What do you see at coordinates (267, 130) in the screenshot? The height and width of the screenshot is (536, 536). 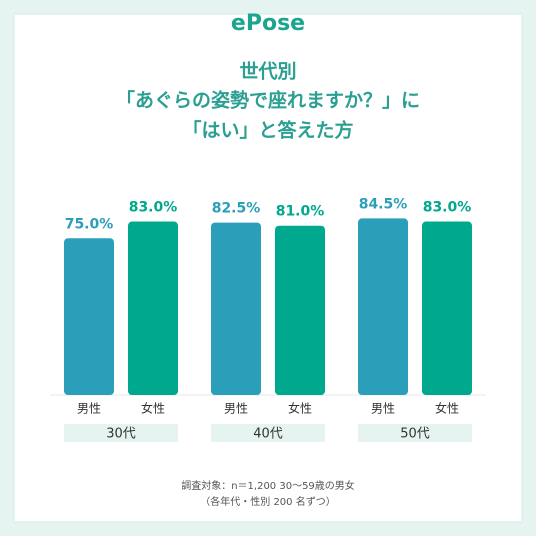 I see `chart-title: 「はい」と答えた方` at bounding box center [267, 130].